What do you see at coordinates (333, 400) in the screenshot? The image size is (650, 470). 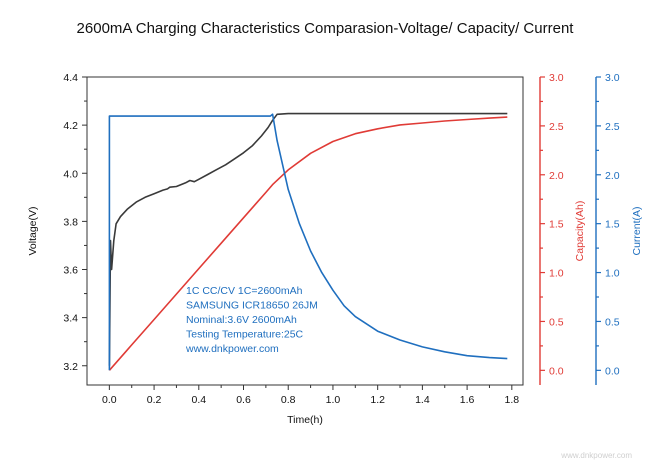 I see `x-tick-label: 1.0` at bounding box center [333, 400].